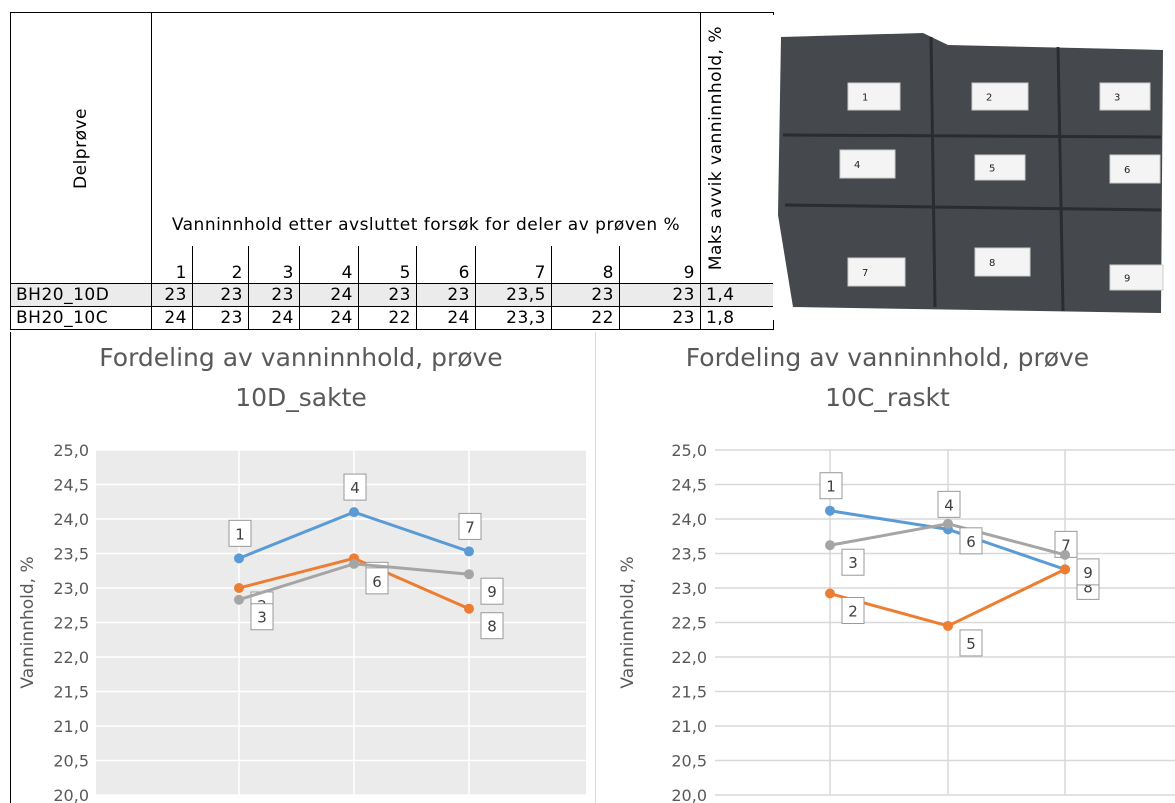 The image size is (1175, 803). I want to click on row-label: BH20_10C, so click(81, 318).